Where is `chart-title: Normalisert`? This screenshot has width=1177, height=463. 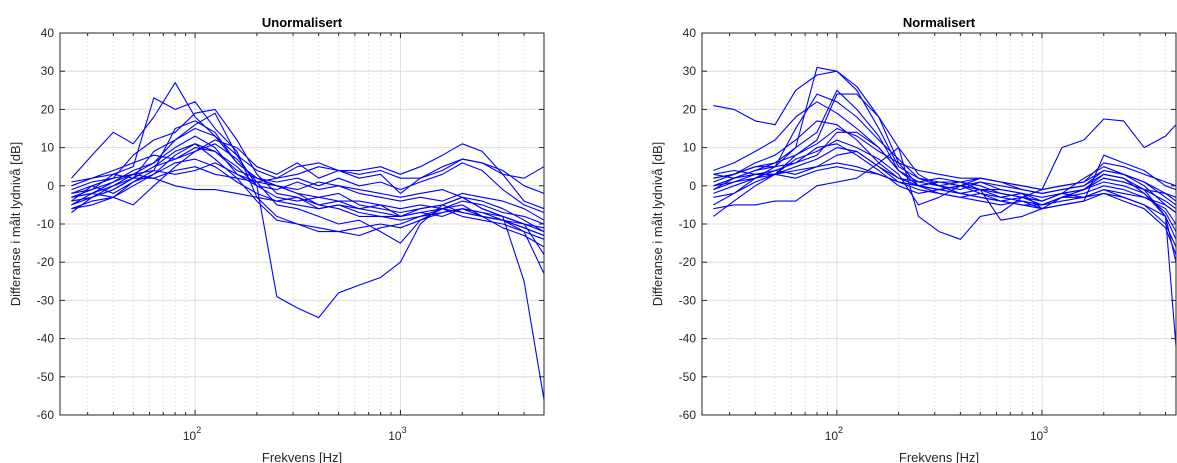
chart-title: Normalisert is located at coordinates (939, 22).